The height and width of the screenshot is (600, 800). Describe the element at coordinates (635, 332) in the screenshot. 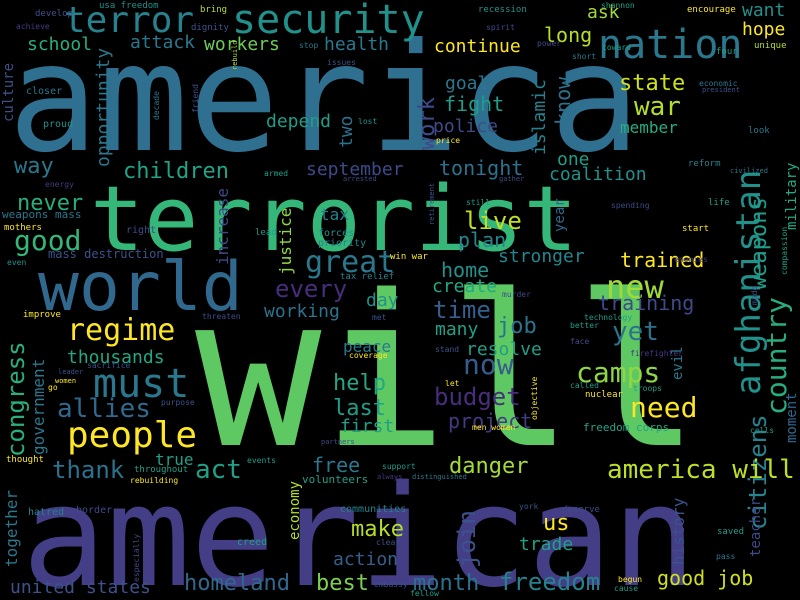

I see `word-yet: yet` at that location.